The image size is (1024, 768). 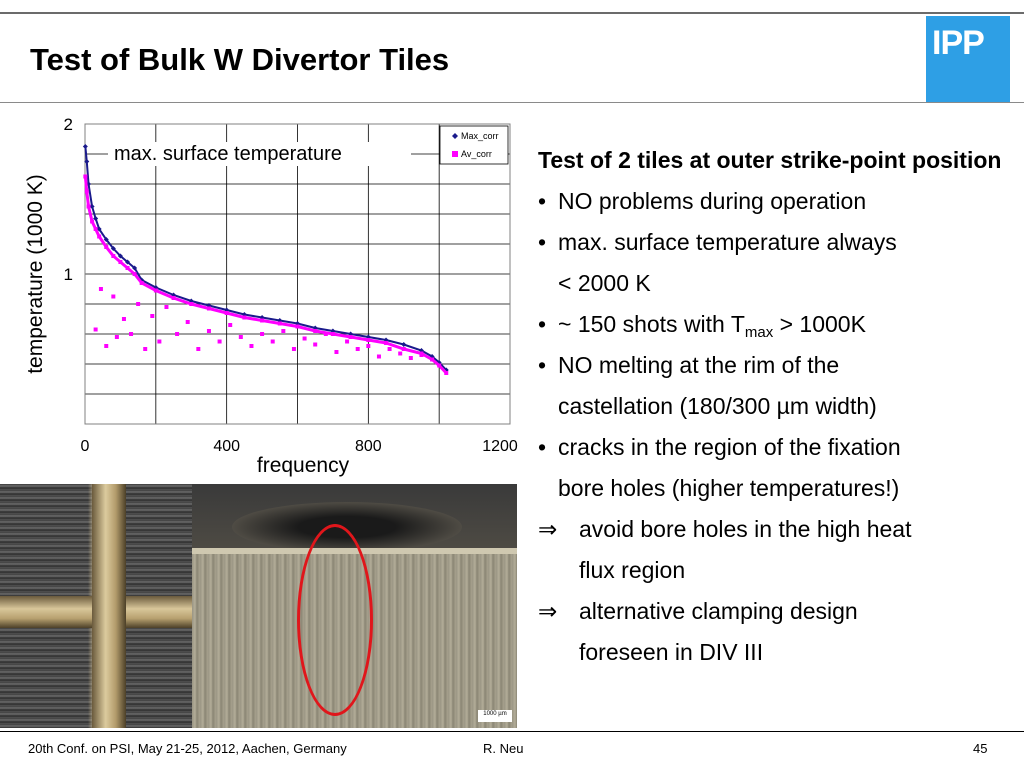 What do you see at coordinates (745, 529) in the screenshot?
I see `arrow-text: avoid bore holes in the high heat` at bounding box center [745, 529].